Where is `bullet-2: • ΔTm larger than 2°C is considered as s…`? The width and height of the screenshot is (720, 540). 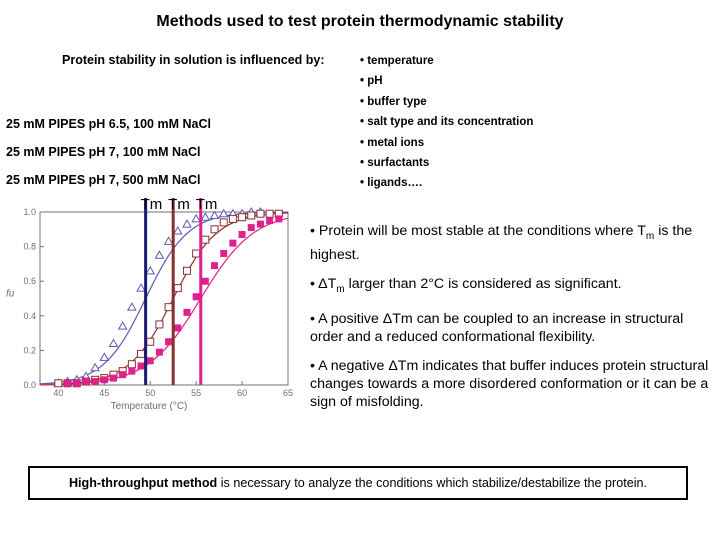
bullet-2: • ΔTm larger than 2°C is considered as s… is located at coordinates (466, 285).